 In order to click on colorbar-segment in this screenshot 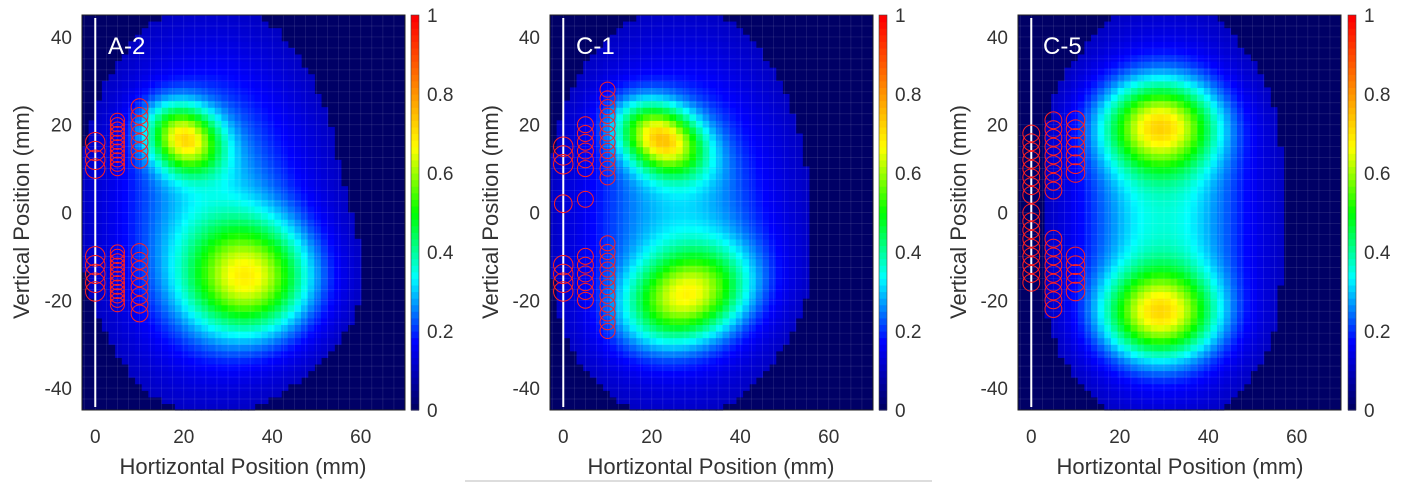, I will do `click(883, 236)`.